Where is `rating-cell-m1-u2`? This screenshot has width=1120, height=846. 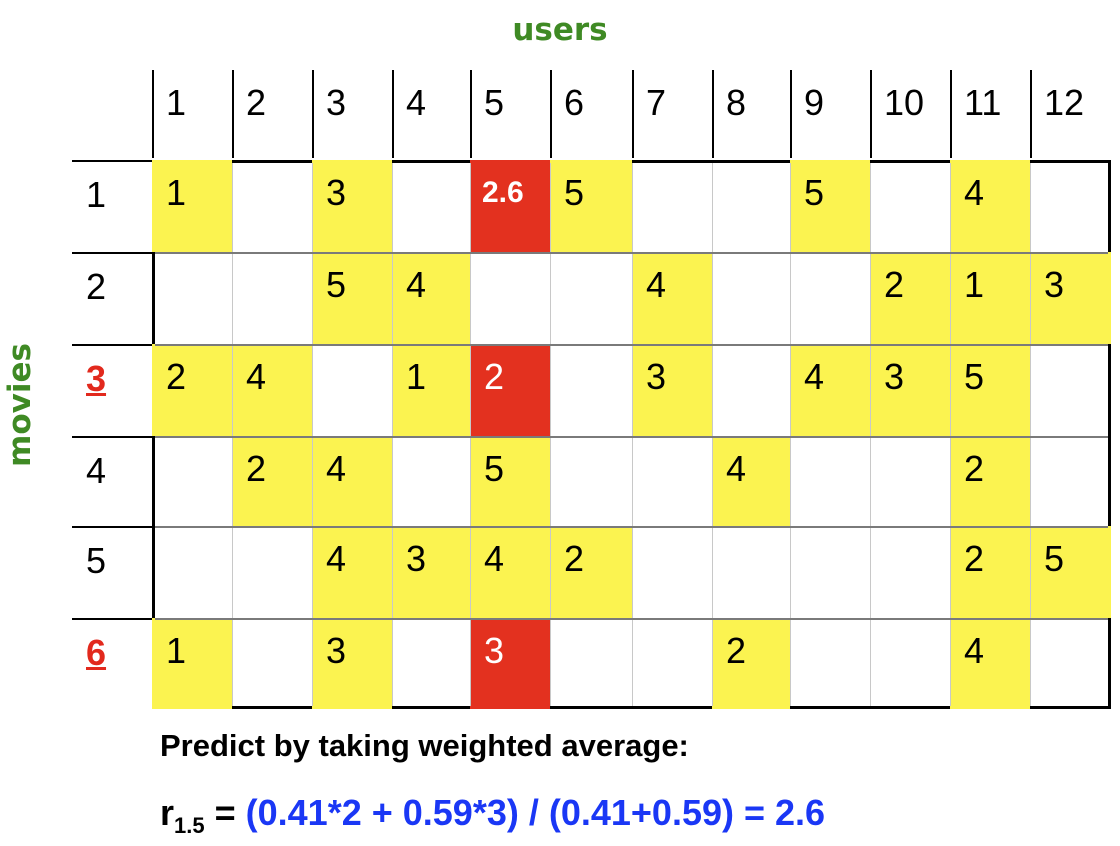
rating-cell-m1-u2 is located at coordinates (272, 206).